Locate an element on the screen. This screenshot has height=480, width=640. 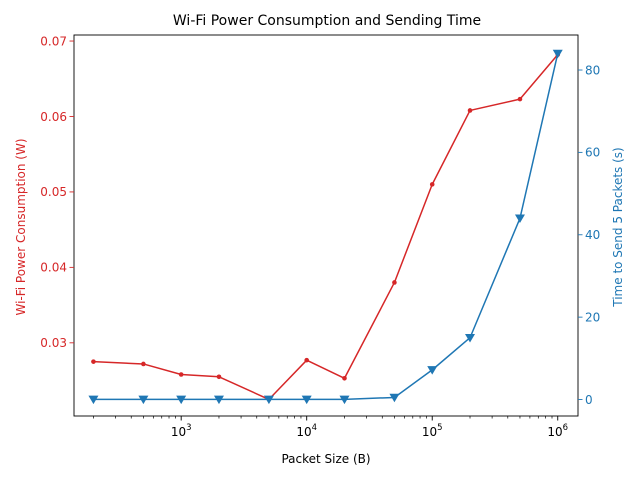
left-y-tick-label: 0.07 is located at coordinates (53, 41).